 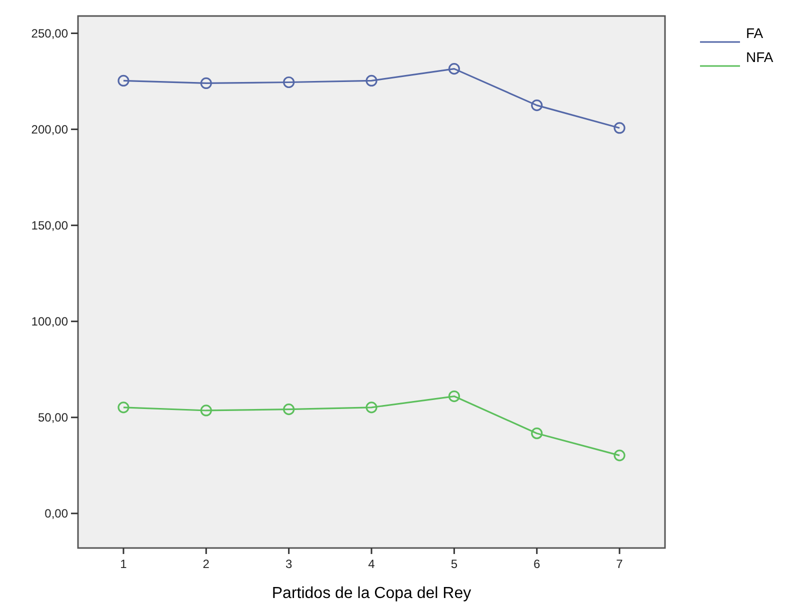 What do you see at coordinates (760, 57) in the screenshot?
I see `legend-label: NFA` at bounding box center [760, 57].